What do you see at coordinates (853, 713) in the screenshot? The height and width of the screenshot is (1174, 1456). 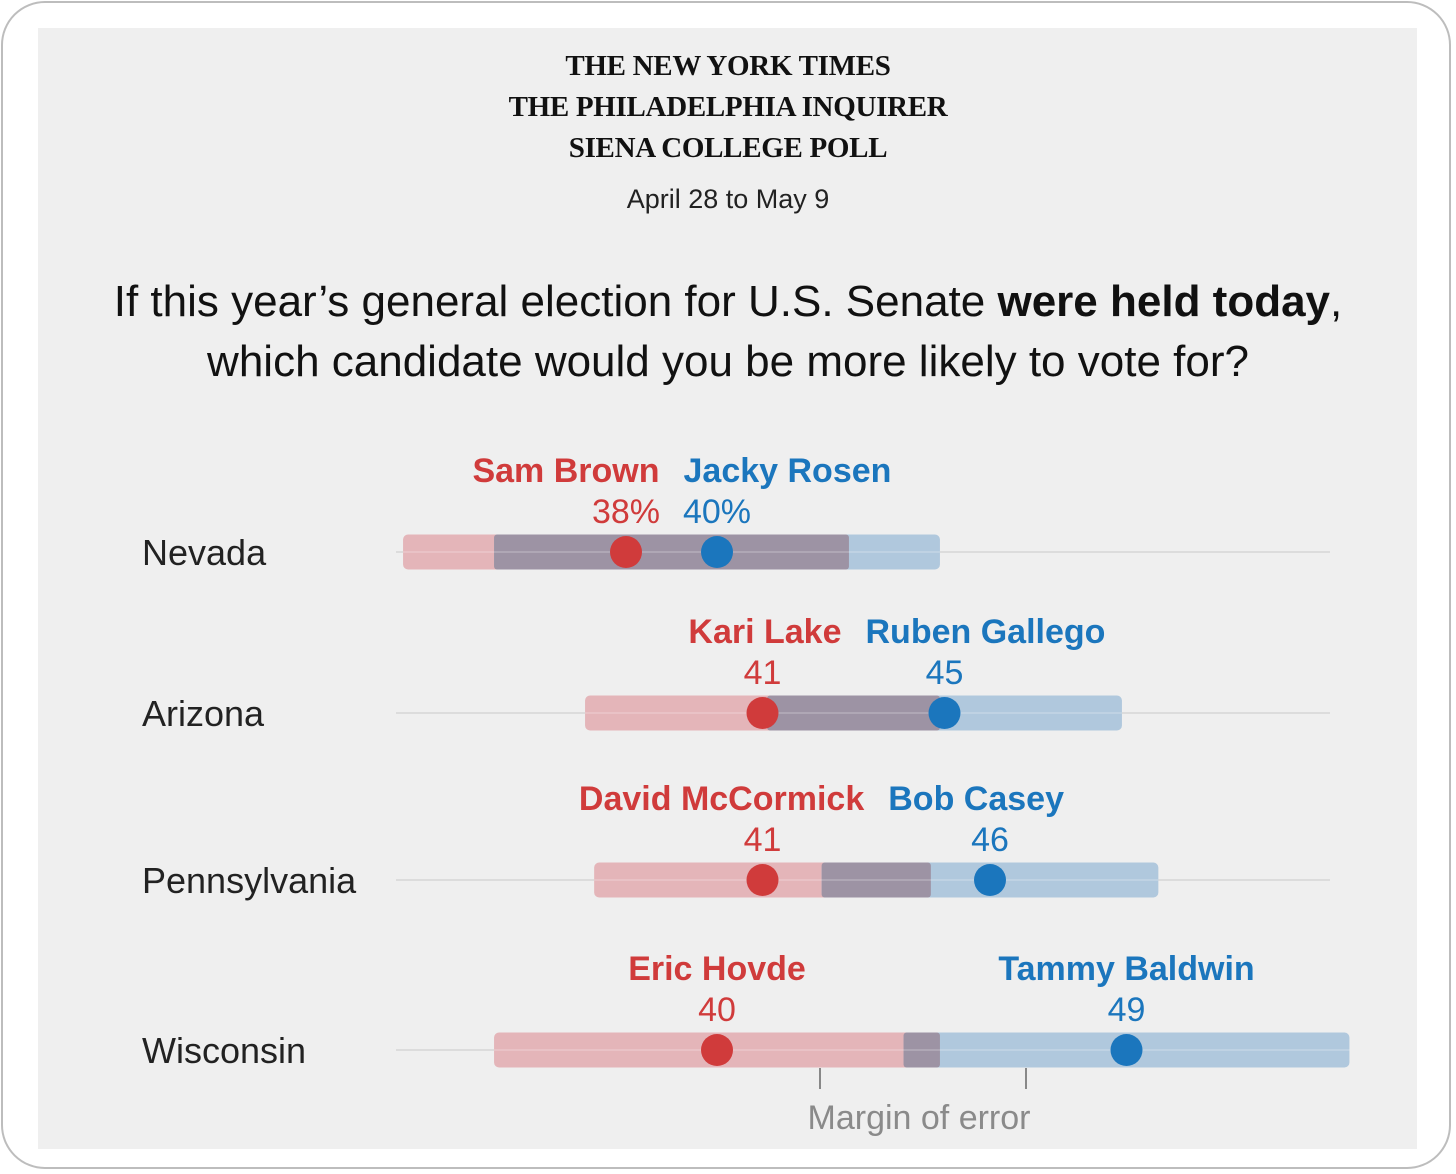 I see `moe-band-overlap-arizona` at bounding box center [853, 713].